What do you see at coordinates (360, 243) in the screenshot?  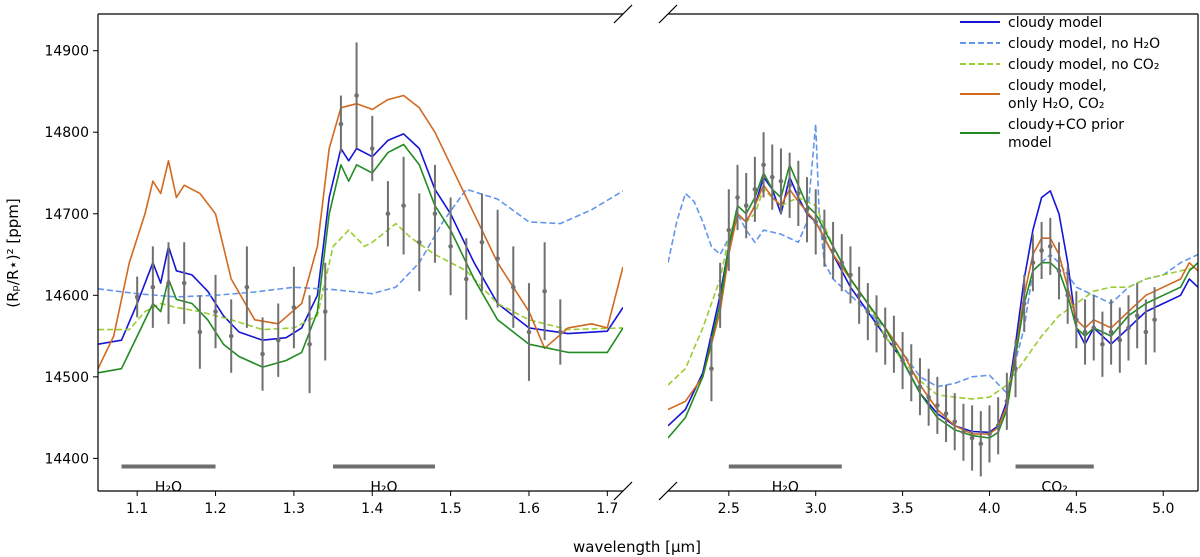 I see `left-series-1-line` at bounding box center [360, 243].